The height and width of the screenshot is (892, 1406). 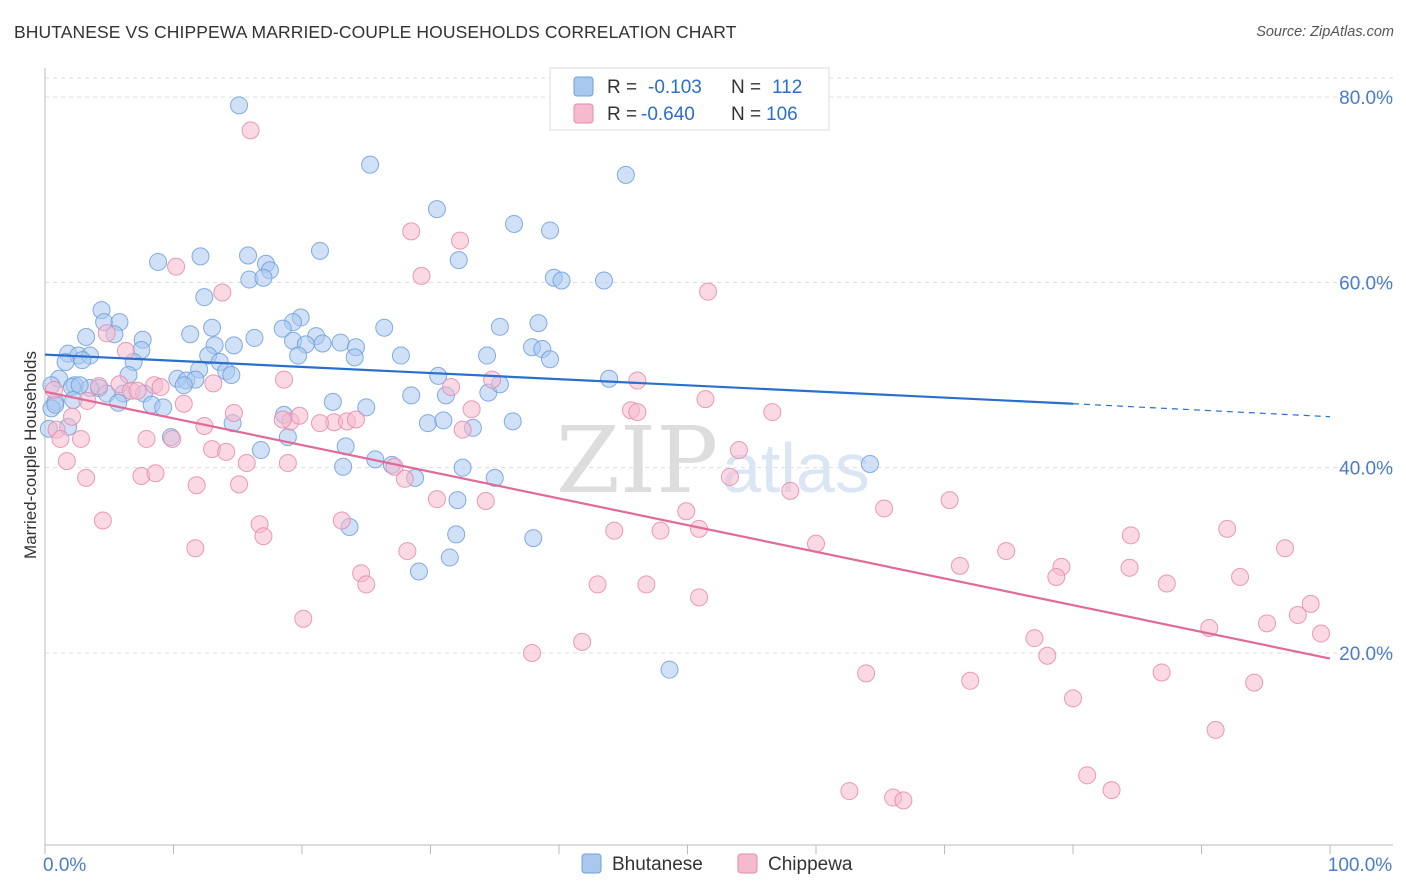 What do you see at coordinates (622, 114) in the screenshot?
I see `stats-r-label-chippewa: R =` at bounding box center [622, 114].